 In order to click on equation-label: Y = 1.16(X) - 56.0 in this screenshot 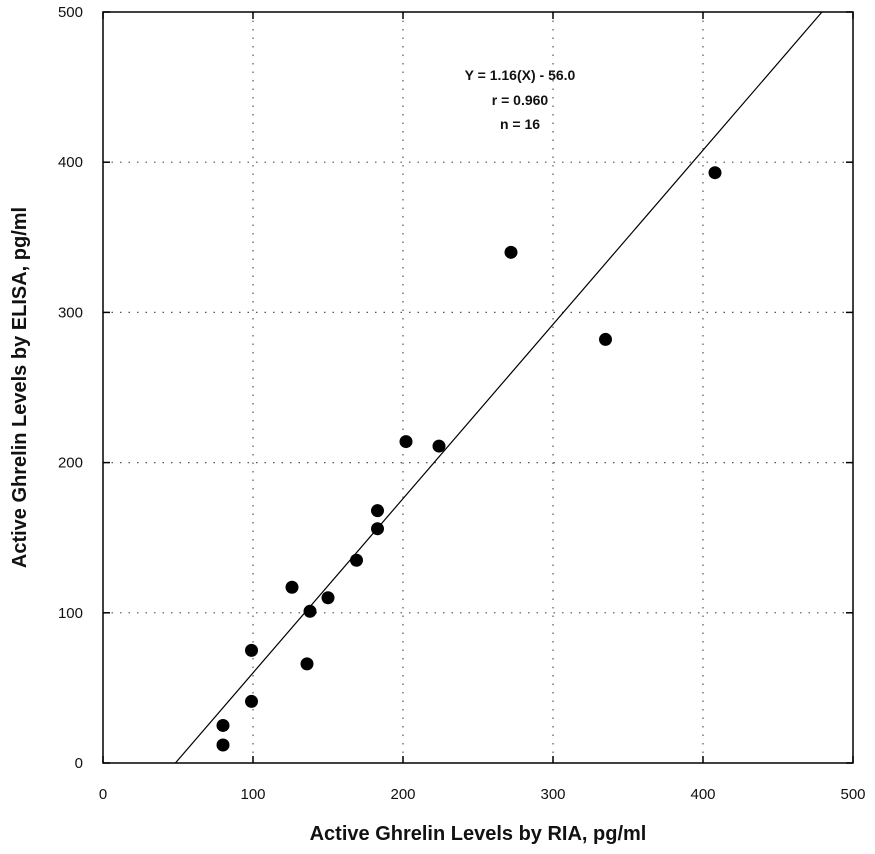, I will do `click(520, 75)`.